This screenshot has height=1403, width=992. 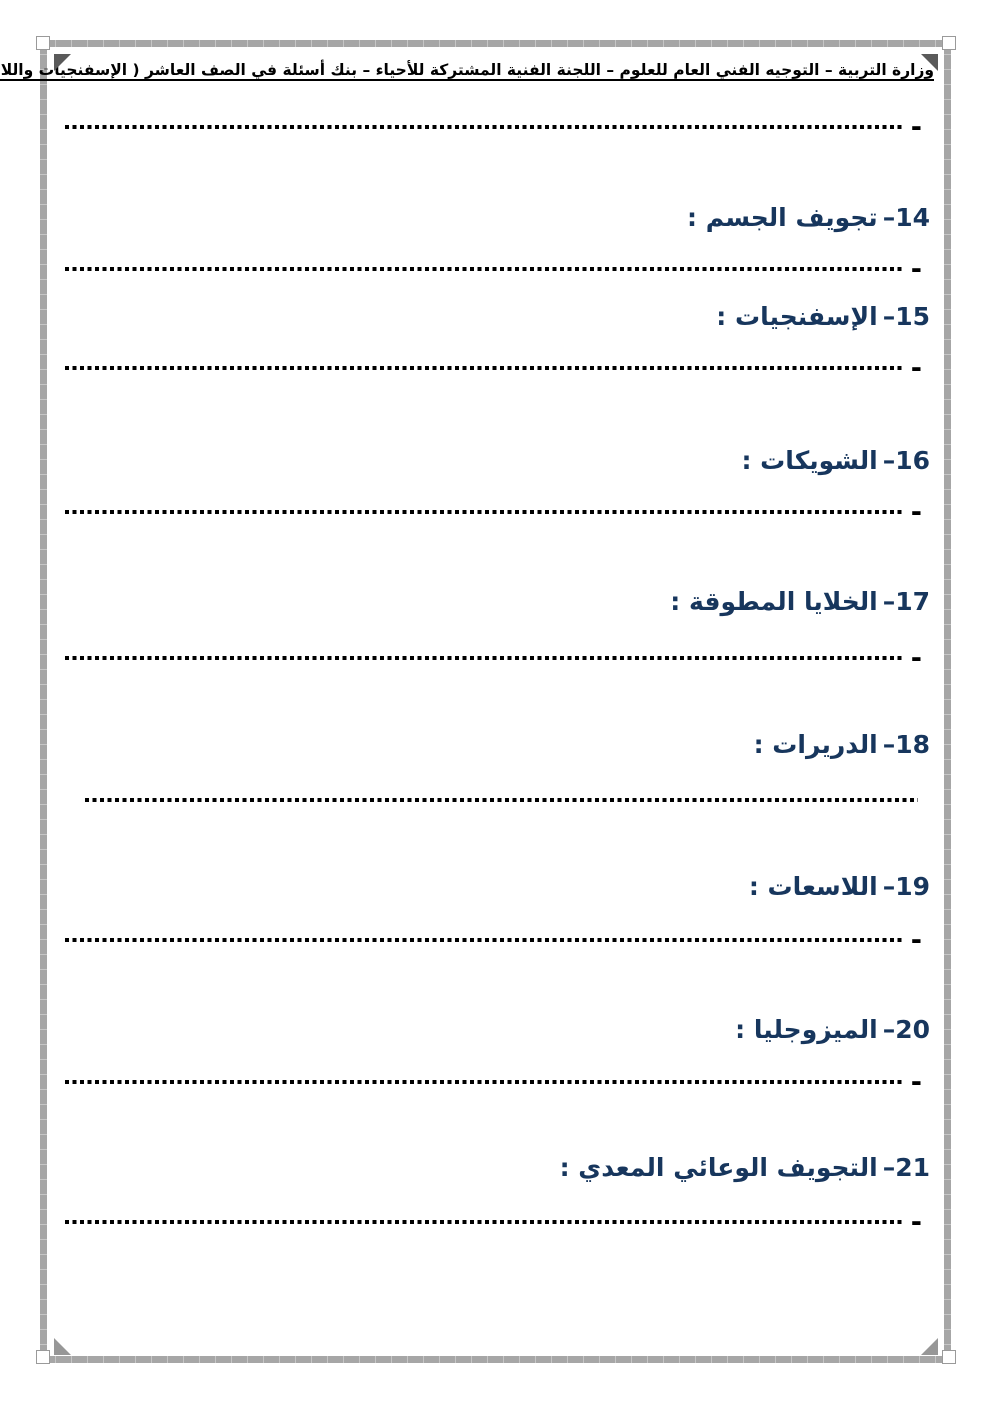 I want to click on question-item-14: 14–تجويف الجسم :, so click(x=808, y=218).